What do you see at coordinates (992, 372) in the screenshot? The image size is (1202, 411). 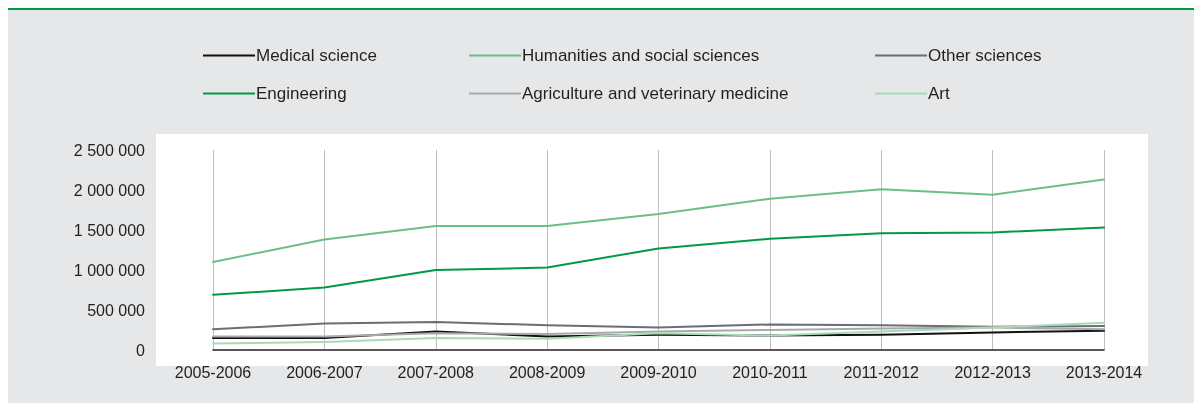 I see `x-tick-label: 2012-2013` at bounding box center [992, 372].